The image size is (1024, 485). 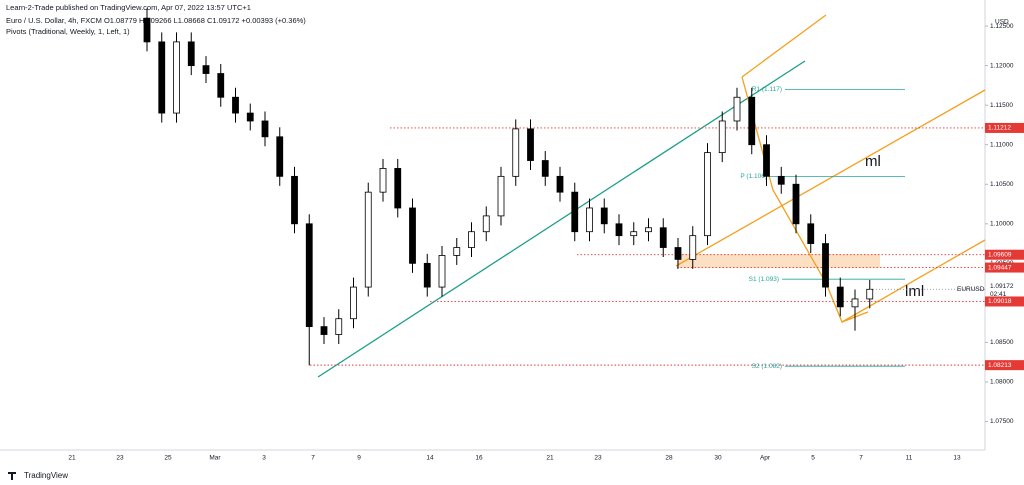 What do you see at coordinates (765, 458) in the screenshot?
I see `x-tick-label: Apr` at bounding box center [765, 458].